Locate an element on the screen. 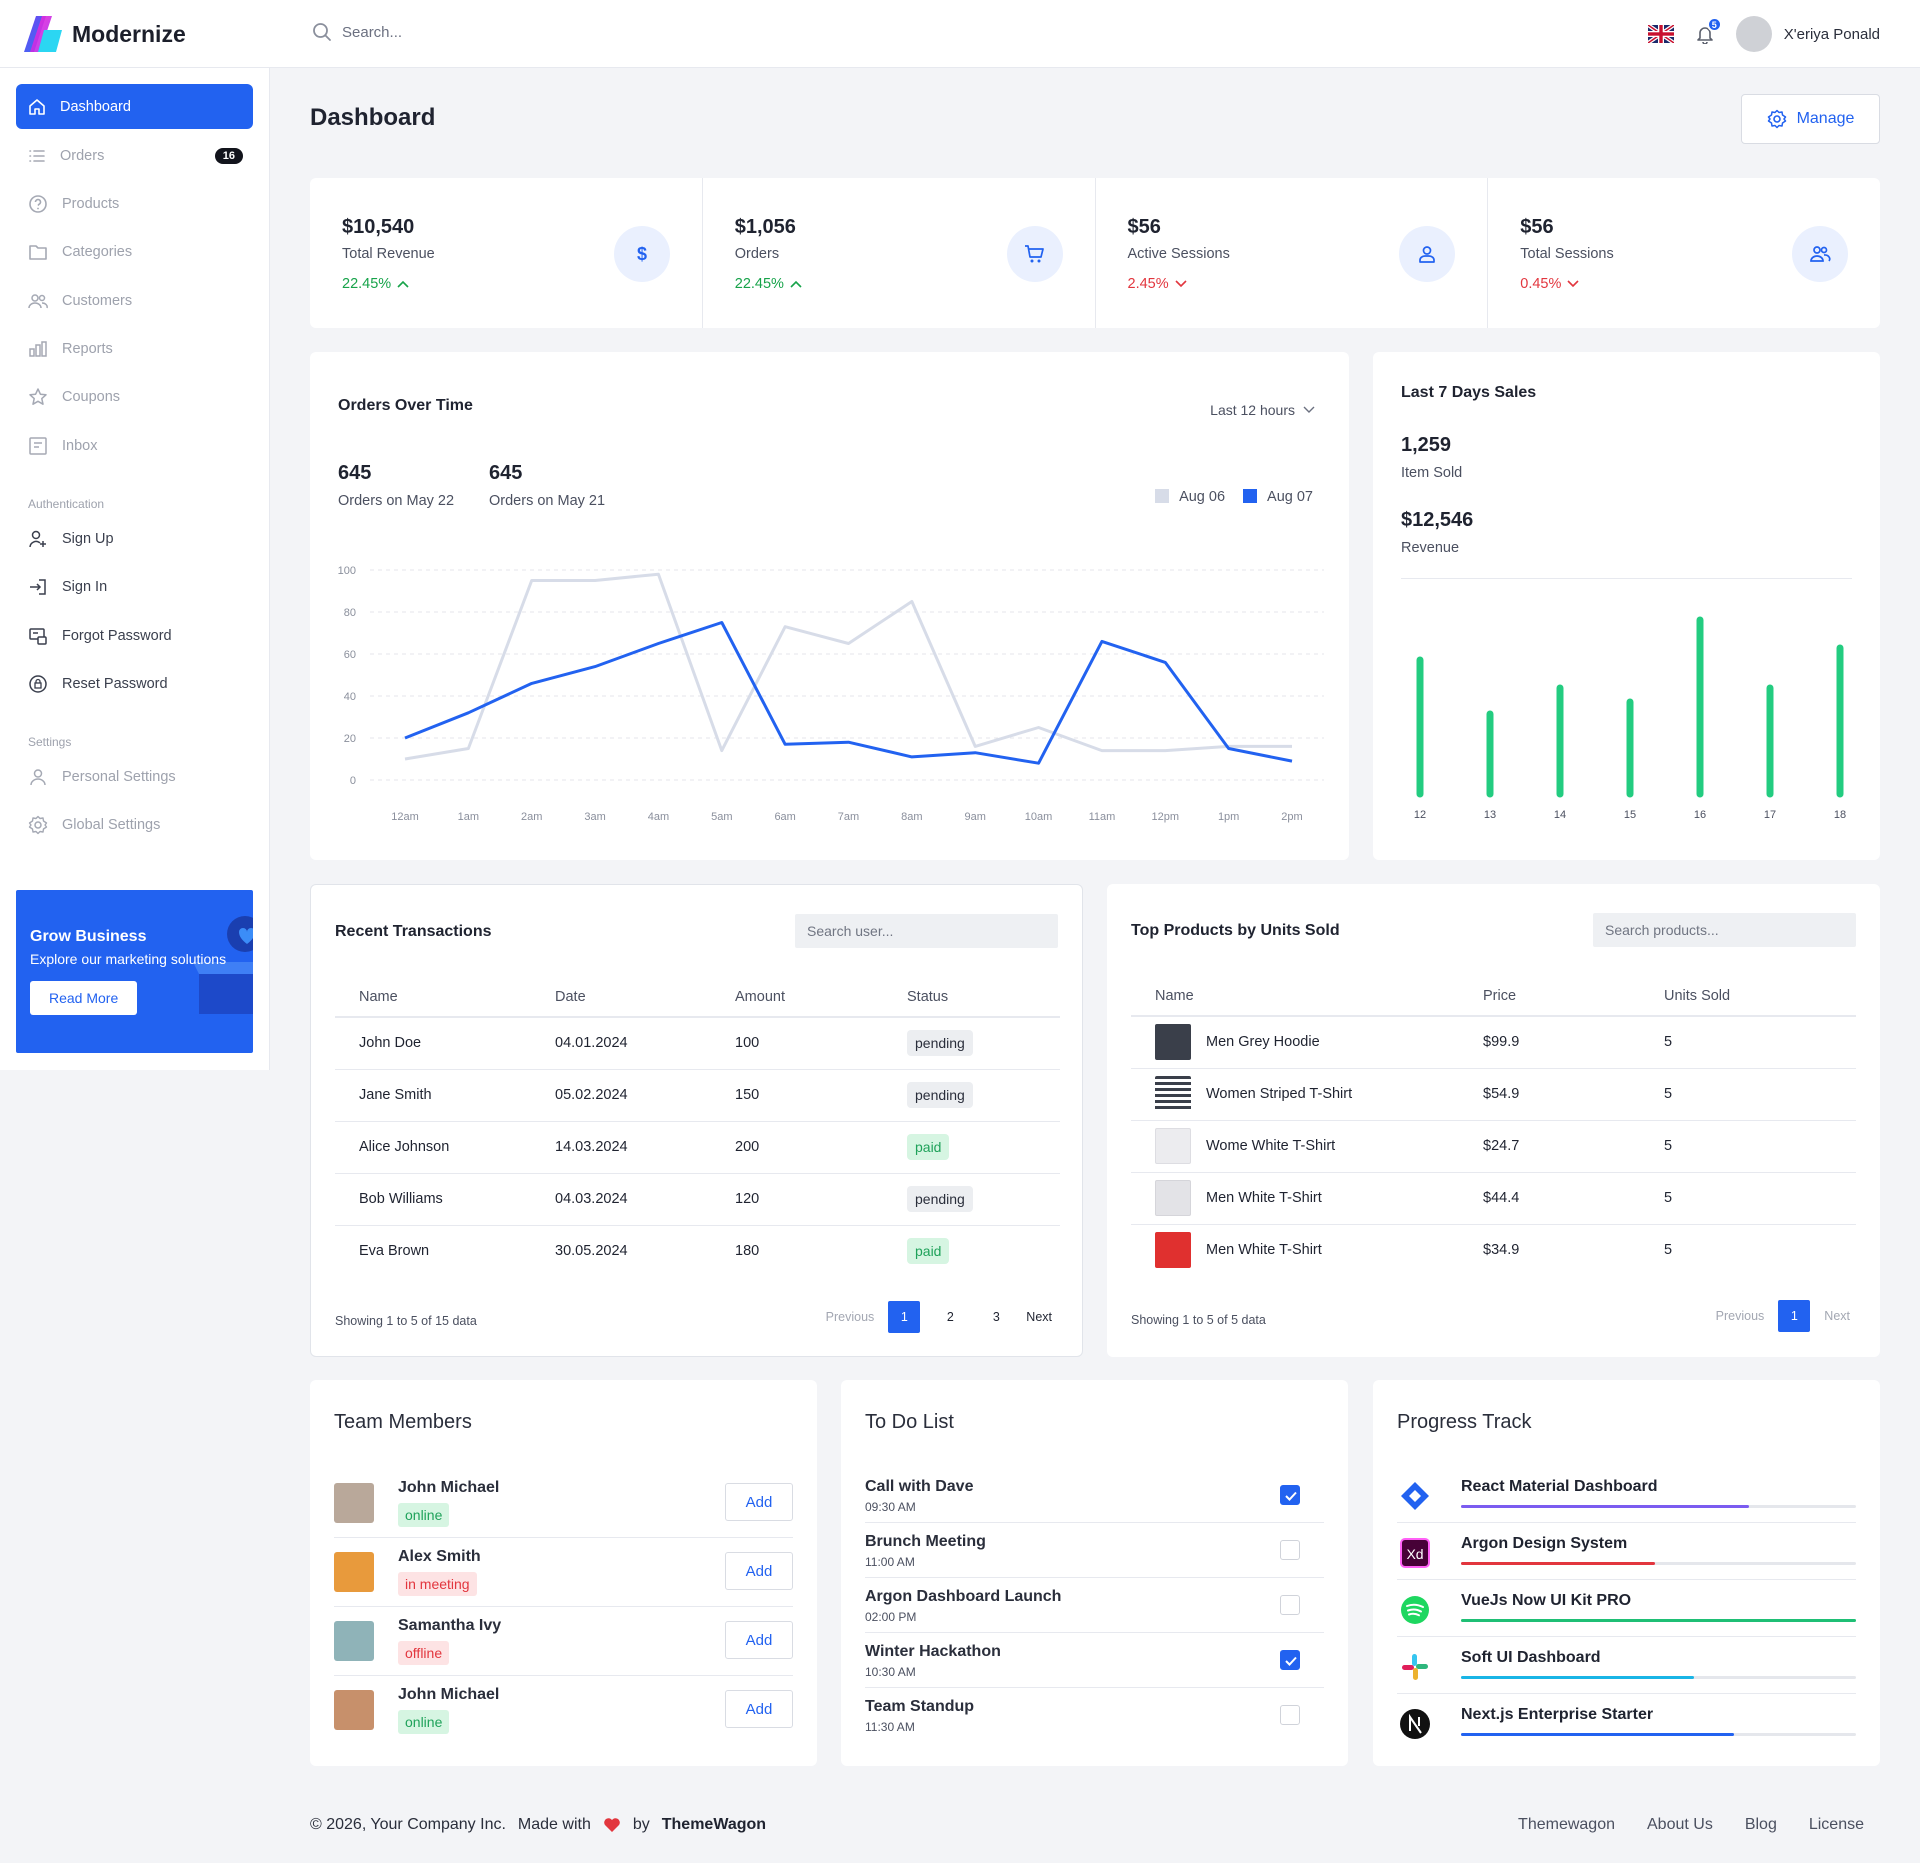  table-row: Women Striped T-Shirt $54.9 5 is located at coordinates (1493, 1094).